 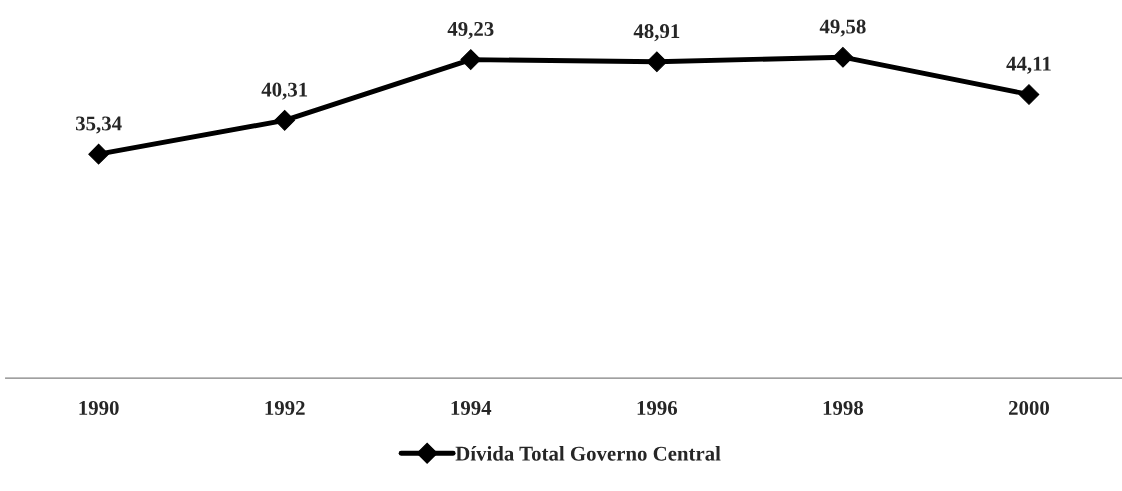 What do you see at coordinates (843, 407) in the screenshot?
I see `x-tick-label: 1998` at bounding box center [843, 407].